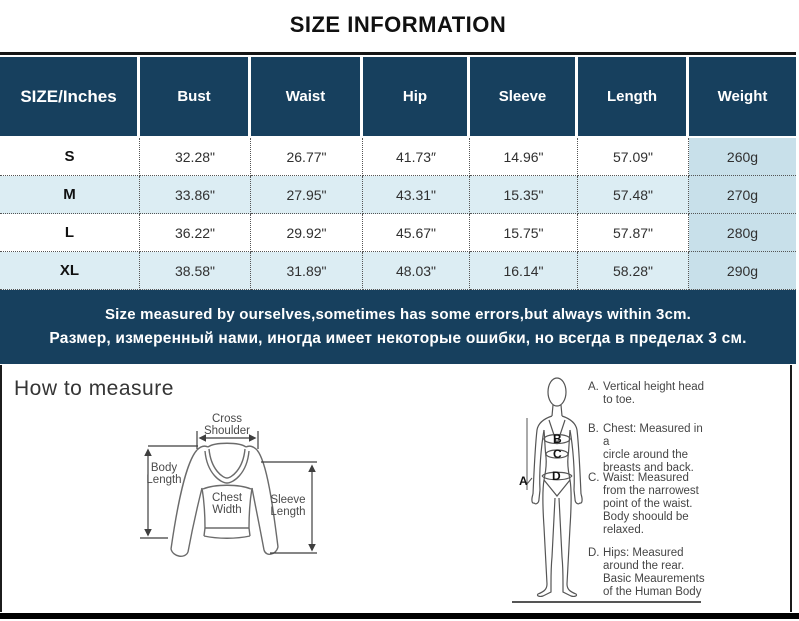 This screenshot has height=621, width=799. I want to click on annotation-key: C., so click(594, 478).